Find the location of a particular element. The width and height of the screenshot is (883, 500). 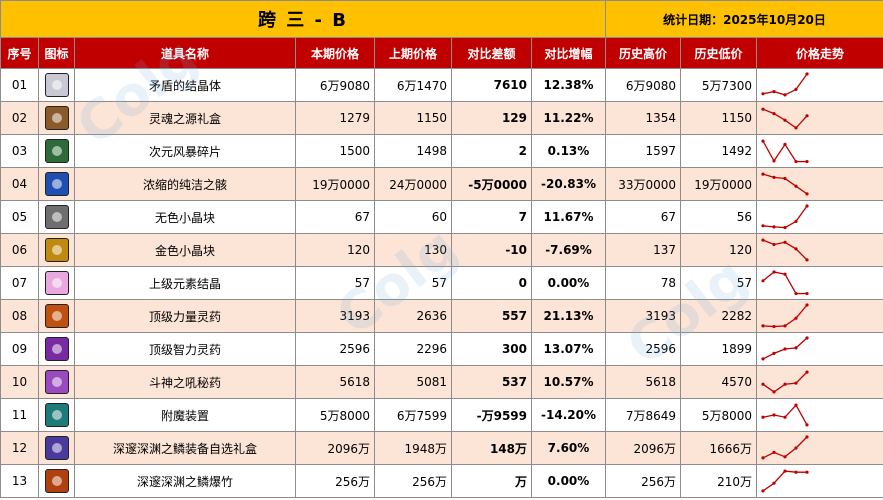

header-cur-price: 本期价格 is located at coordinates (335, 53).